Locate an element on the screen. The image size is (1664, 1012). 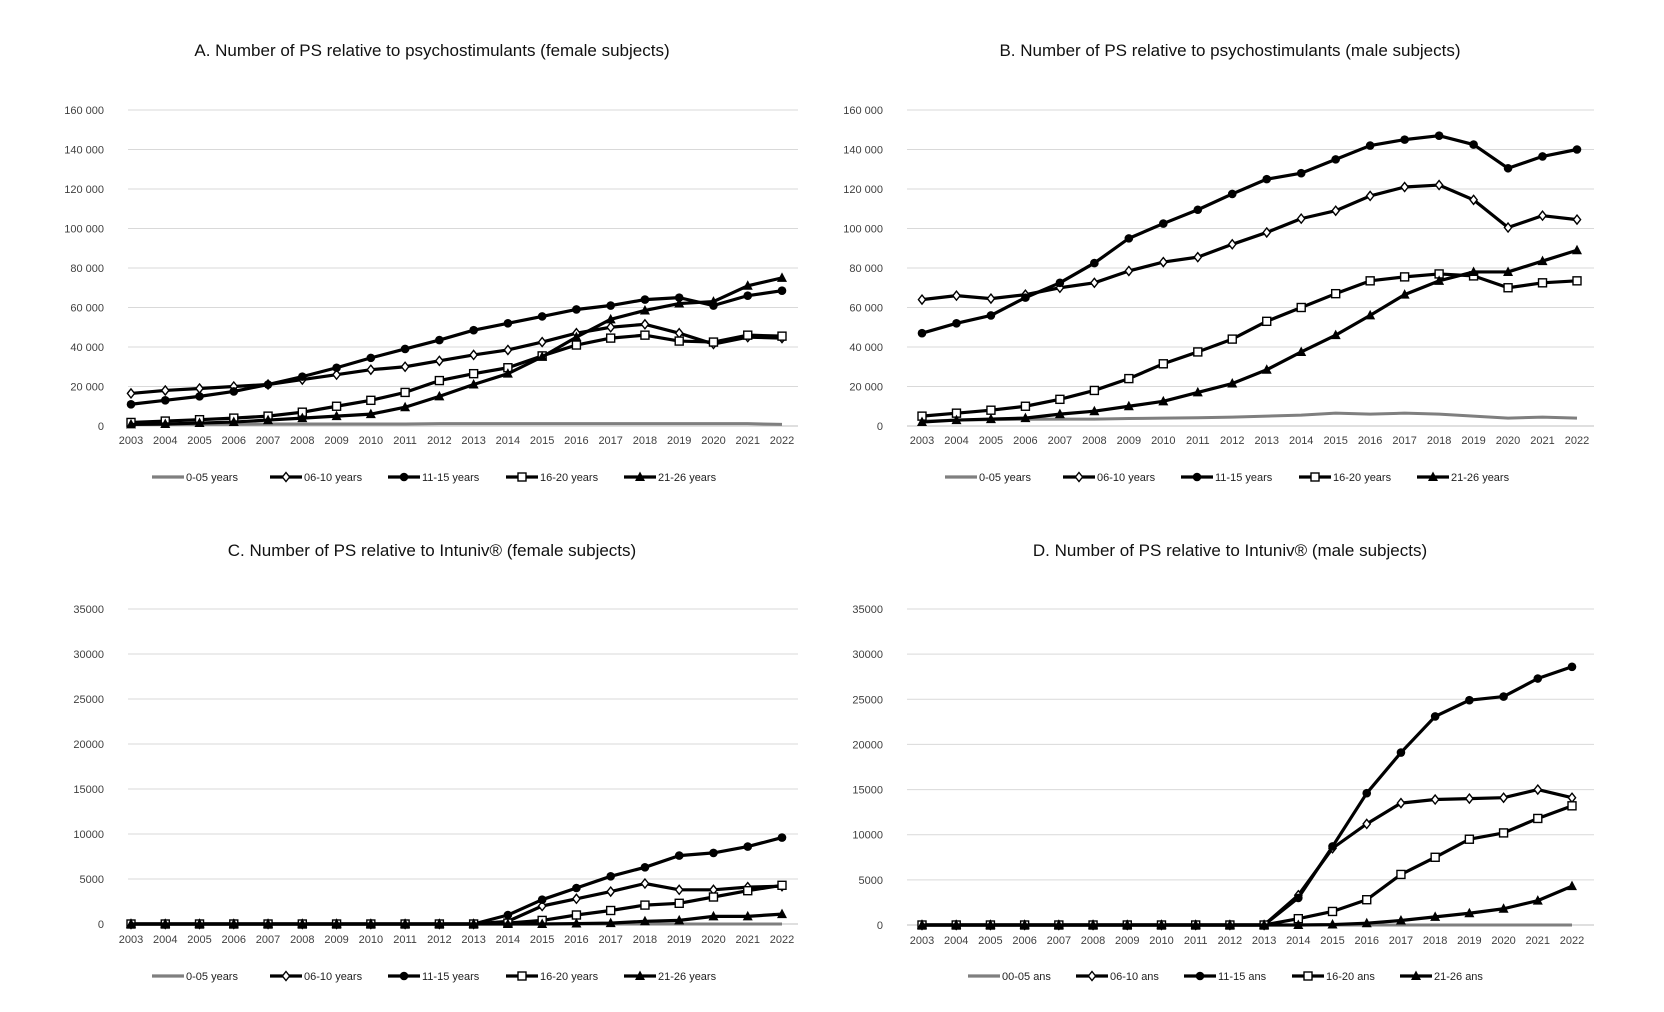
series-16-20-years is located at coordinates (456, 379).